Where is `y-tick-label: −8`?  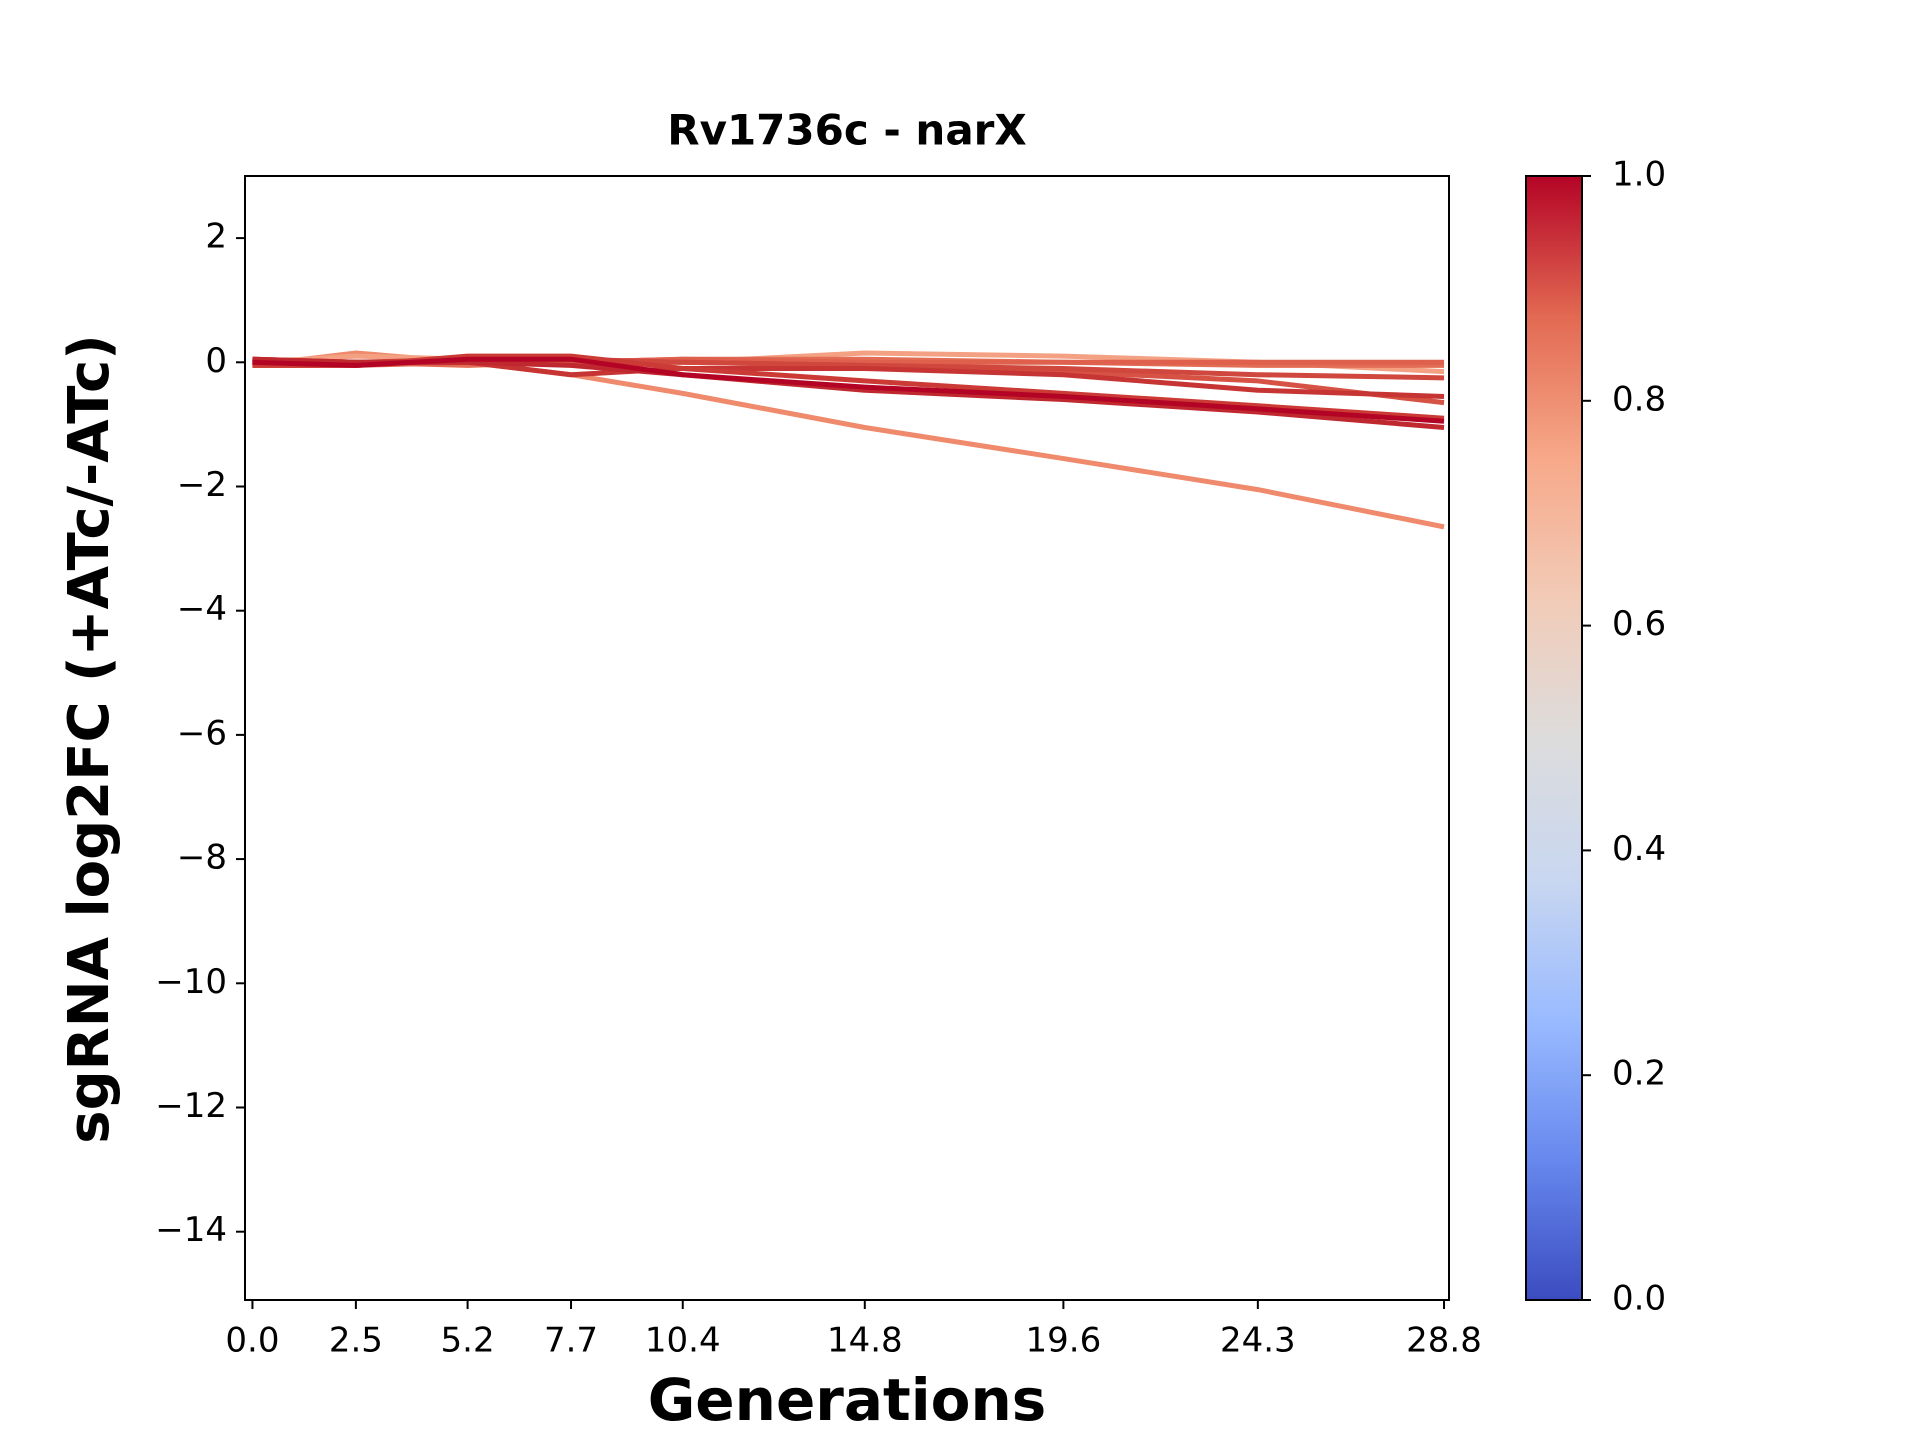 y-tick-label: −8 is located at coordinates (202, 858).